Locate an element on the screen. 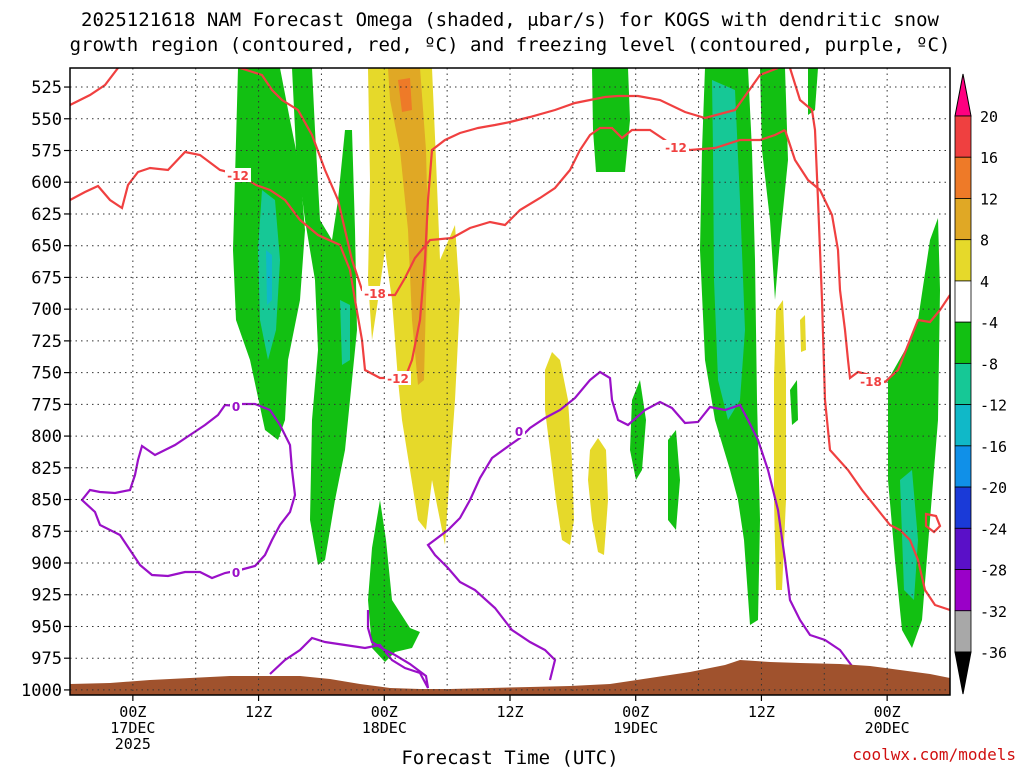  y-tick-label: 950 is located at coordinates (46, 627).